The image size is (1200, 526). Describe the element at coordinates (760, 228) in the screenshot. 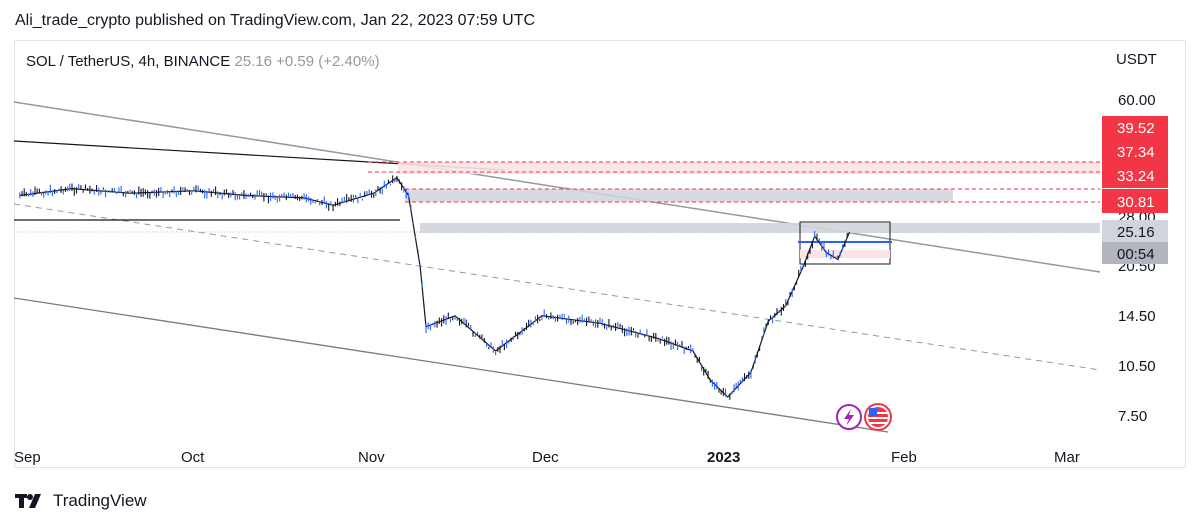

I see `current-price-zone` at that location.